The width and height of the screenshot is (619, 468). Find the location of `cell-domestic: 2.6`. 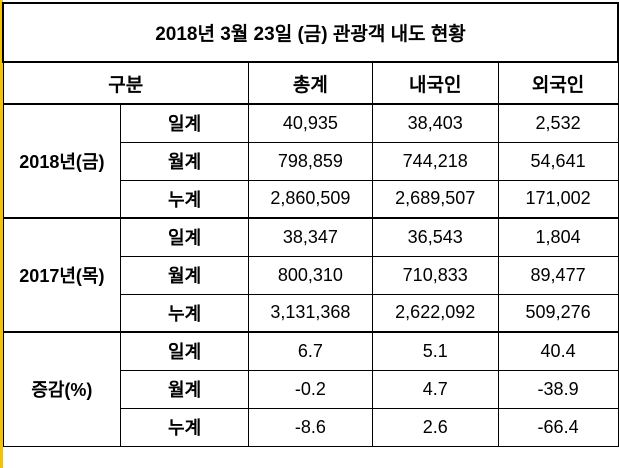

cell-domestic: 2.6 is located at coordinates (435, 427).